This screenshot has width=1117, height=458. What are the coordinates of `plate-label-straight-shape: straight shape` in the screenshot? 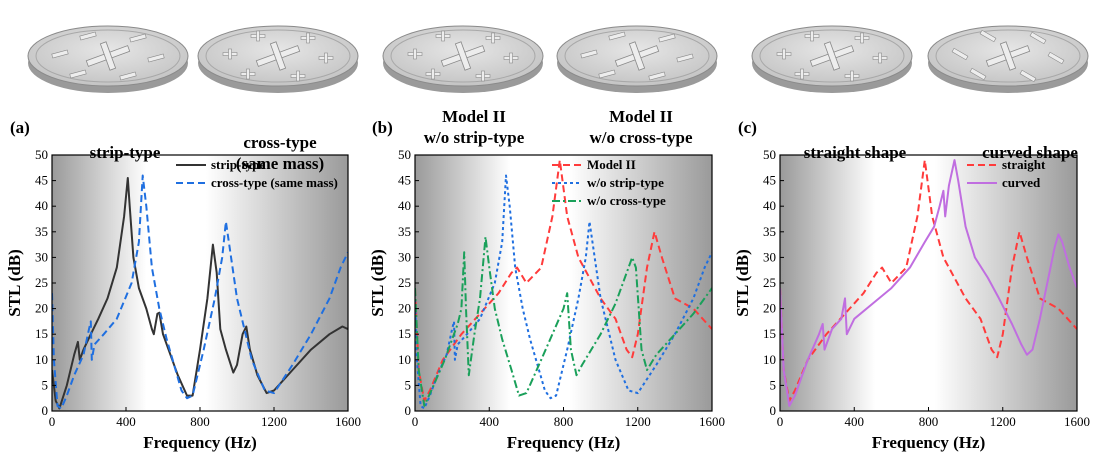 It's located at (855, 152).